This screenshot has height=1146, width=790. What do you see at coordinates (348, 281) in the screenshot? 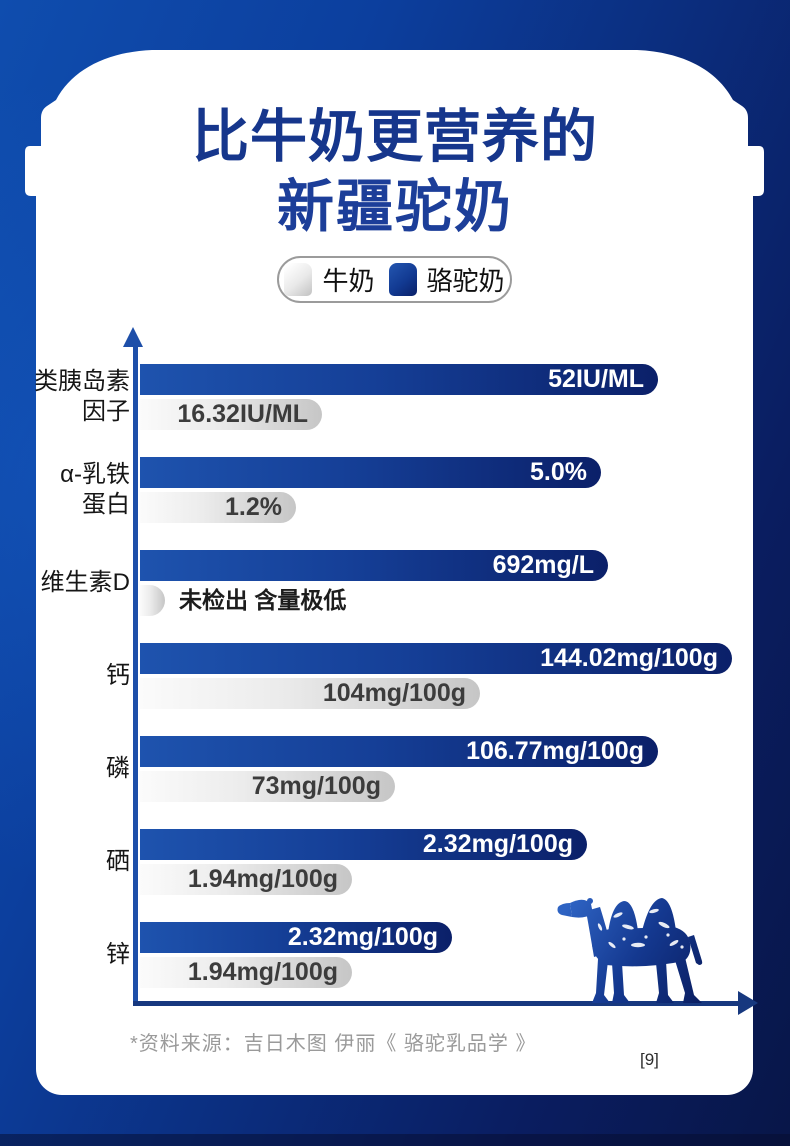
I see `legend-label-cow: 牛奶` at bounding box center [348, 281].